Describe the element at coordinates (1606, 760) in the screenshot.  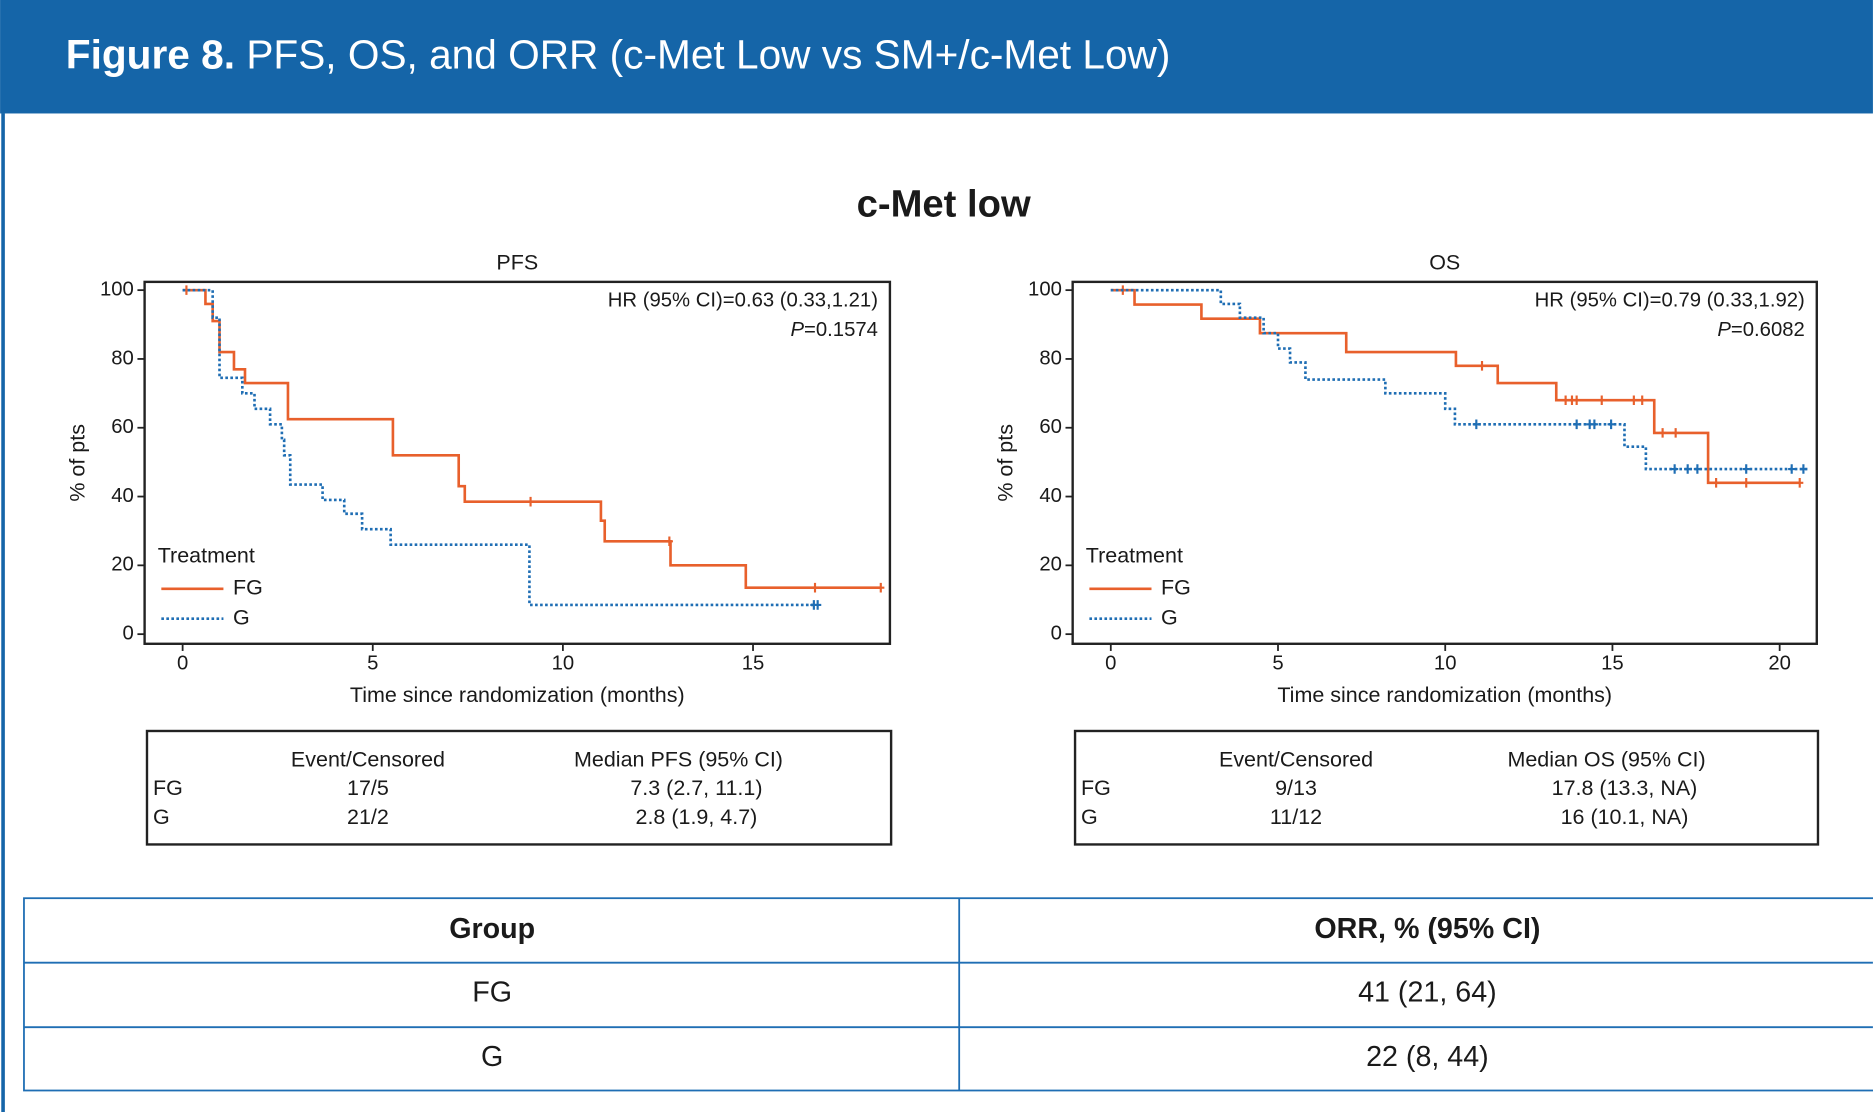
I see `summary-header: Median OS (95% CI)` at that location.